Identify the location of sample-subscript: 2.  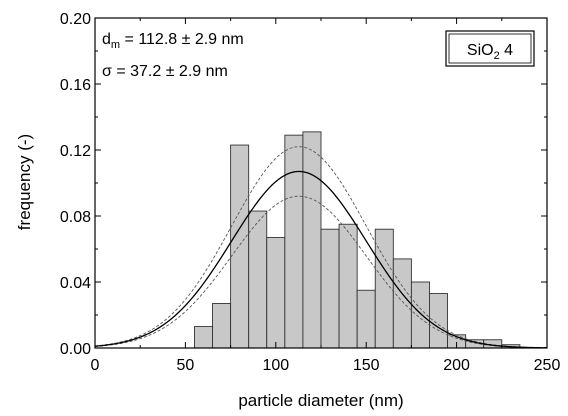
(497, 56).